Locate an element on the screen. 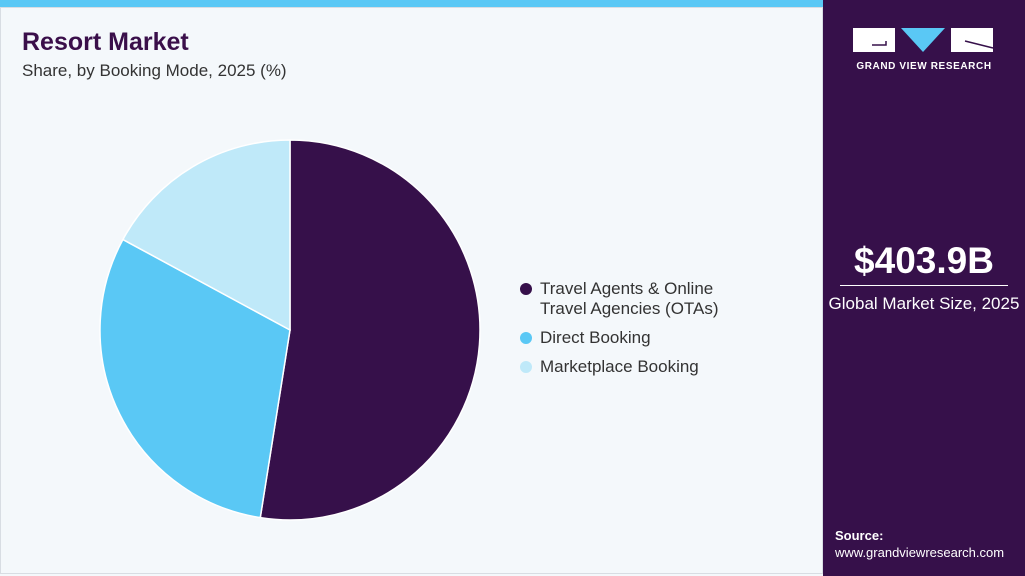 This screenshot has width=1025, height=576. chart-subtitle: Share, by Booking Mode, 2025 (%) is located at coordinates (154, 70).